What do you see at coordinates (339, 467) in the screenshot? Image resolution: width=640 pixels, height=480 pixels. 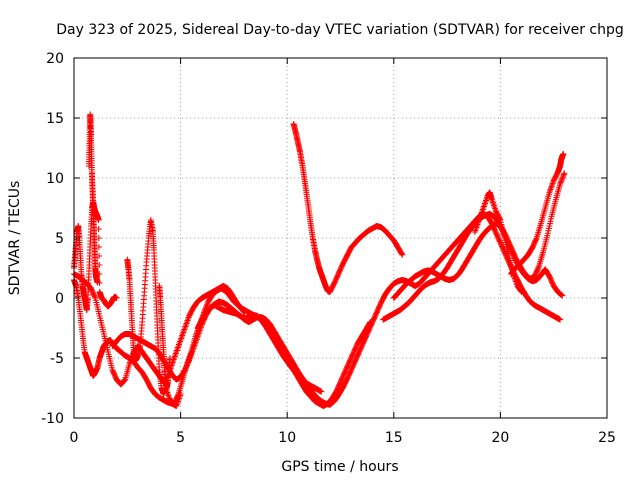 I see `x-axis-label: GPS time / hours` at bounding box center [339, 467].